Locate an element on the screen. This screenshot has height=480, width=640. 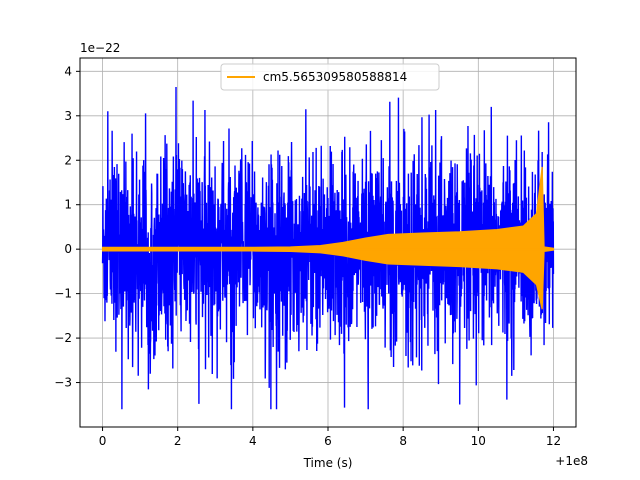
x-offset-label: +1e8 is located at coordinates (571, 461).